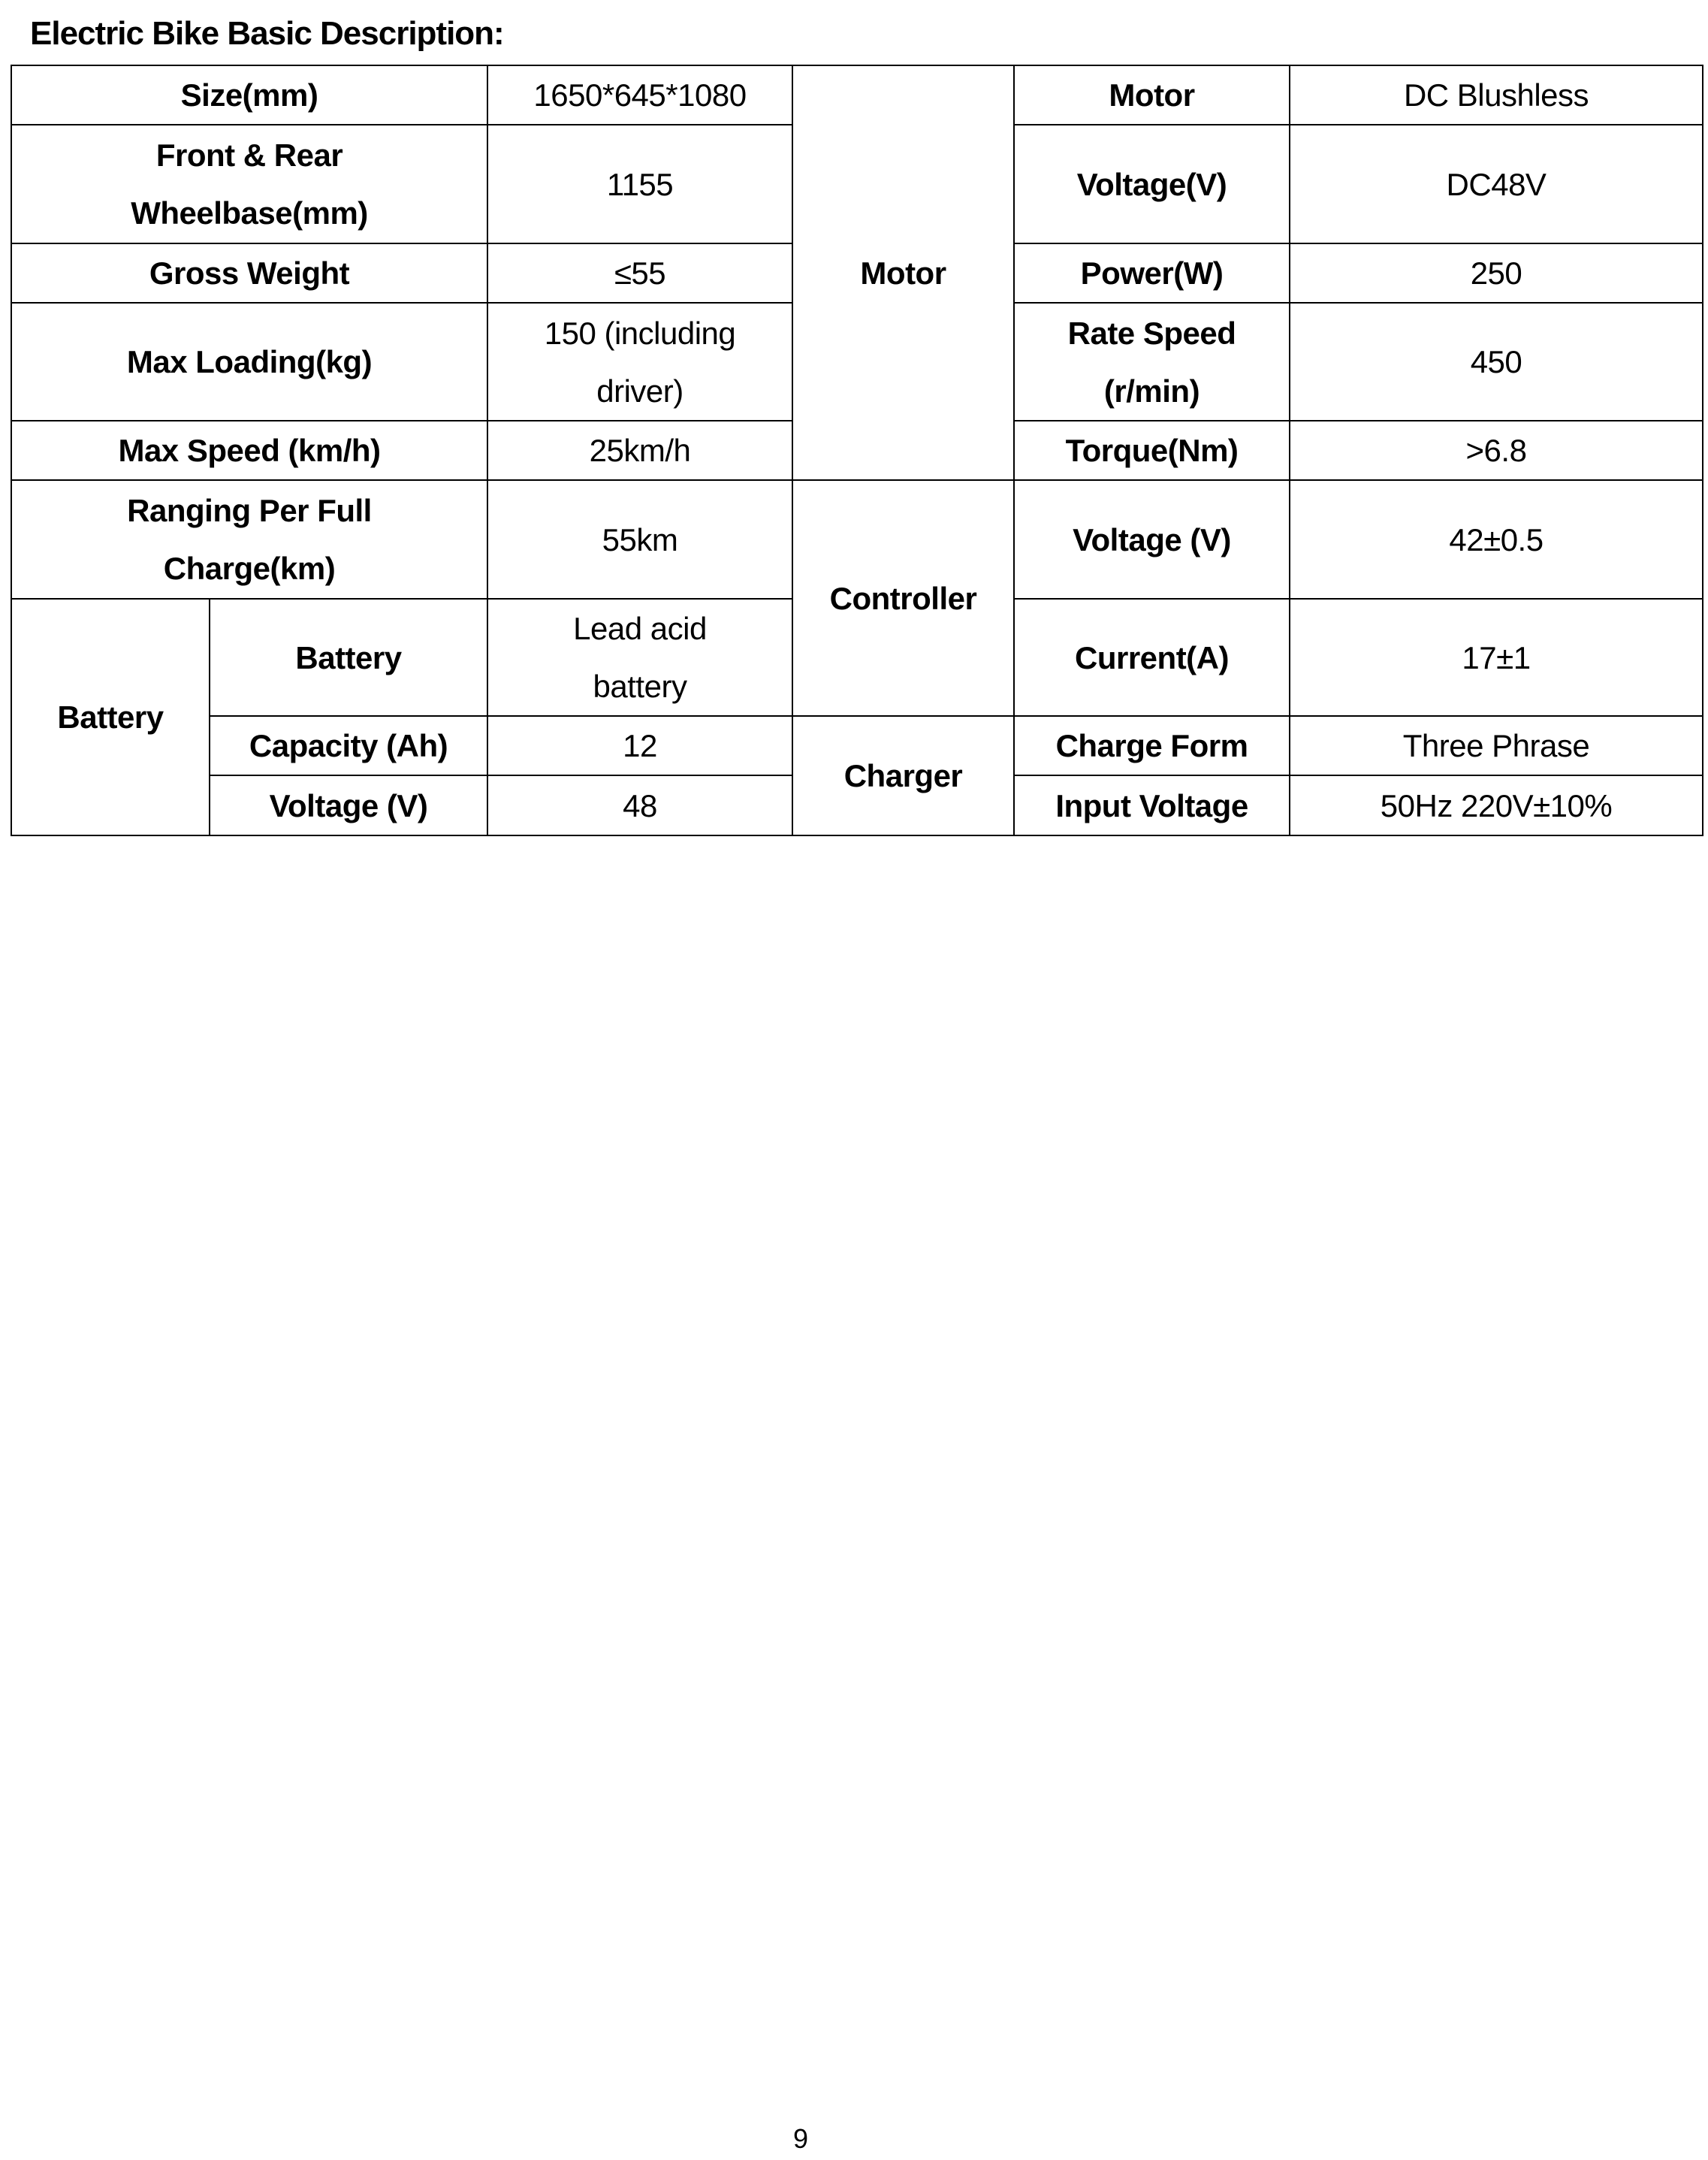 This screenshot has width=1708, height=2160. What do you see at coordinates (640, 657) in the screenshot?
I see `battery-value: Lead acid battery` at bounding box center [640, 657].